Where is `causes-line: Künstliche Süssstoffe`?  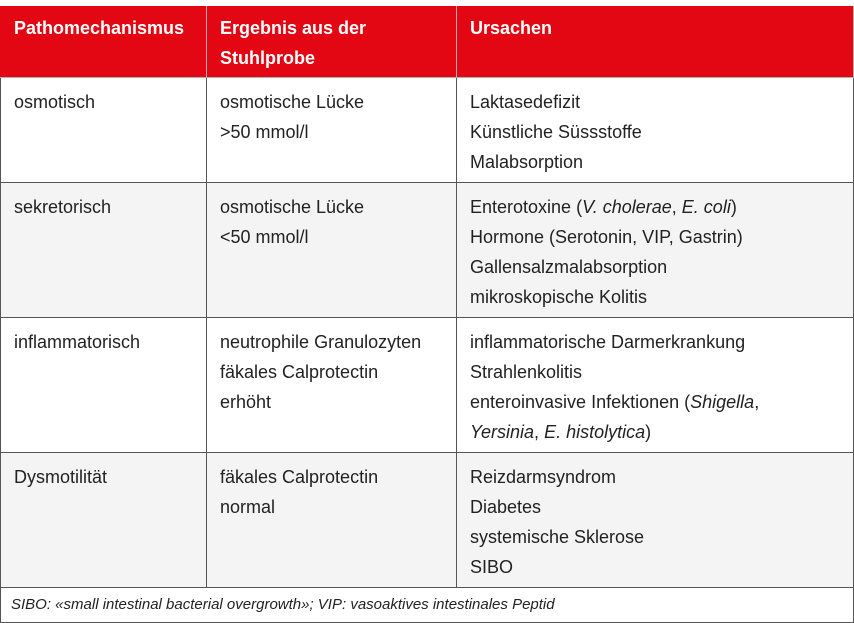
causes-line: Künstliche Süssstoffe is located at coordinates (655, 132).